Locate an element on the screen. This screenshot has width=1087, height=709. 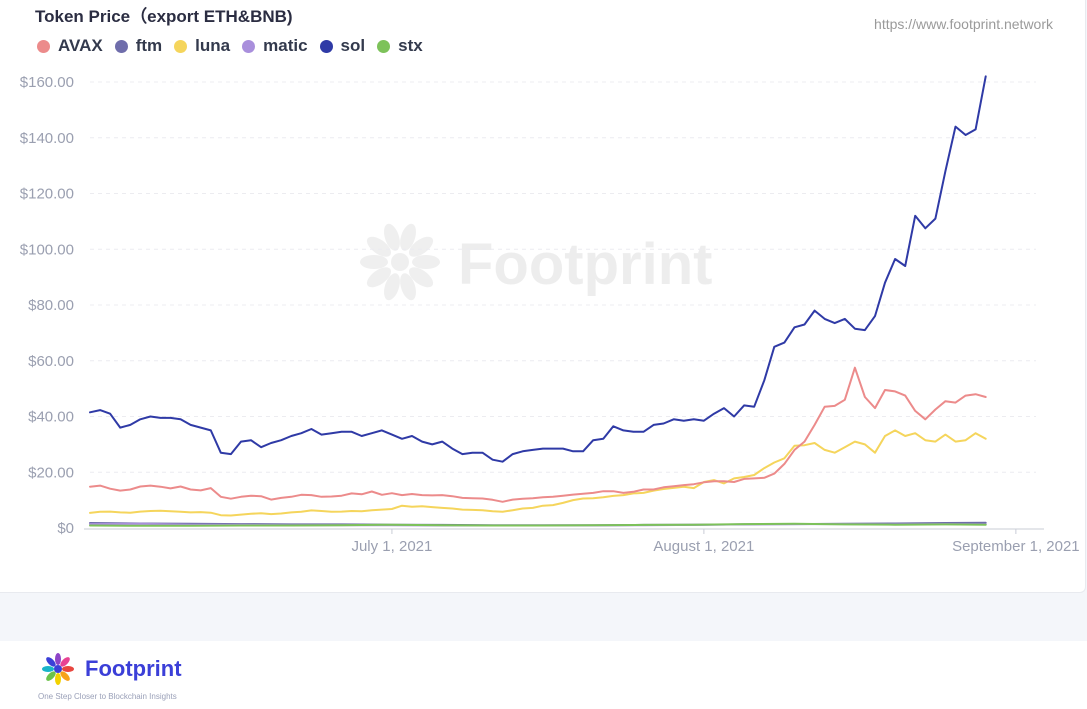
x-tick-label: September 1, 2021 is located at coordinates (1016, 546).